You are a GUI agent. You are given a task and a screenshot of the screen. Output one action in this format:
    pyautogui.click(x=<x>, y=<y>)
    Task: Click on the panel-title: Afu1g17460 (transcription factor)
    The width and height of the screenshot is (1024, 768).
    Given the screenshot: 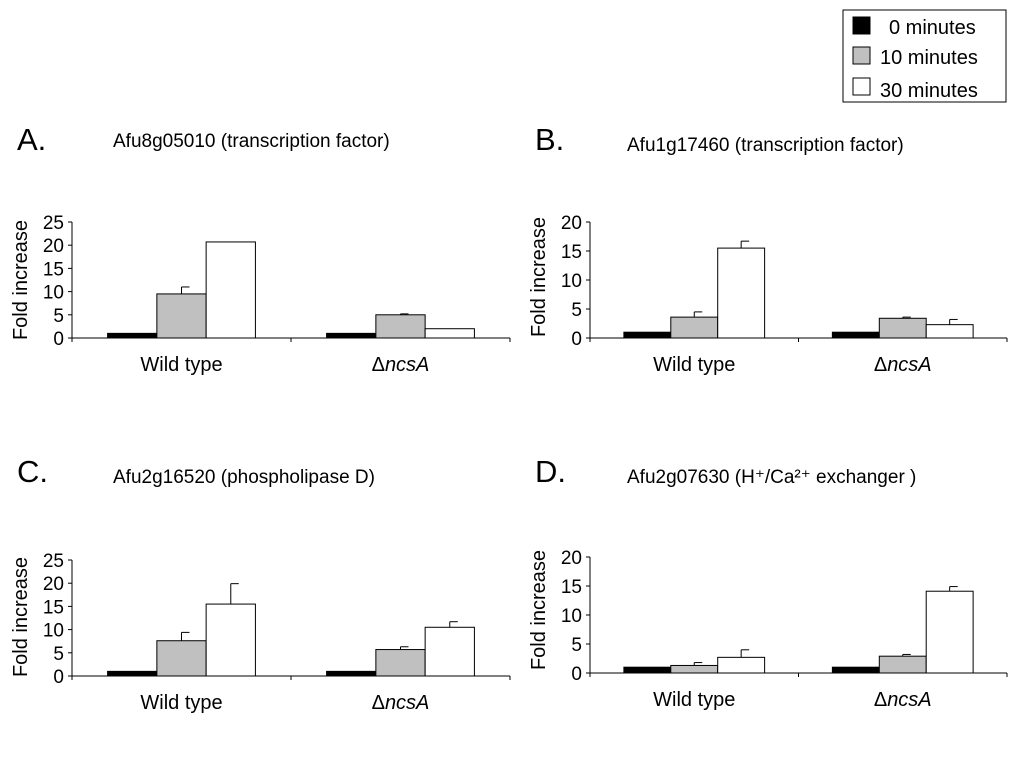 What is the action you would take?
    pyautogui.click(x=765, y=145)
    